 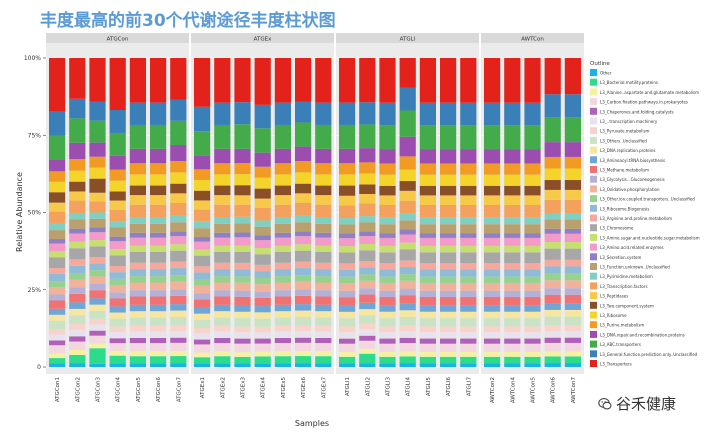 What do you see at coordinates (593, 160) in the screenshot?
I see `legend-swatch` at bounding box center [593, 160].